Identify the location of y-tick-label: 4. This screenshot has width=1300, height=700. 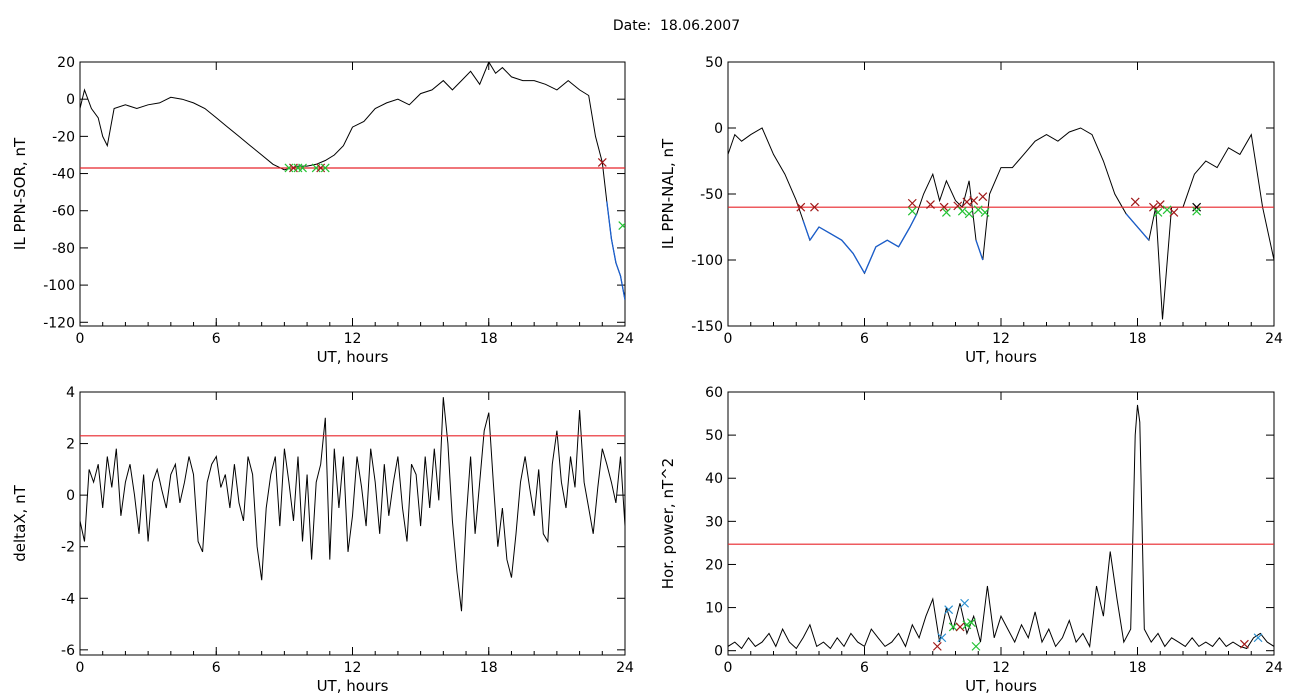
(70, 393).